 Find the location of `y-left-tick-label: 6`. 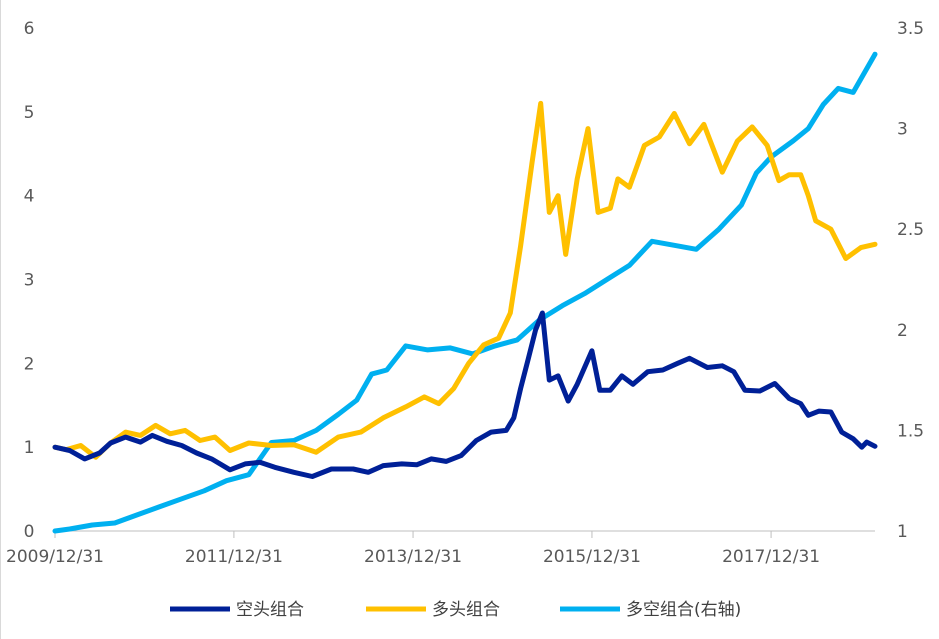

y-left-tick-label: 6 is located at coordinates (29, 29).